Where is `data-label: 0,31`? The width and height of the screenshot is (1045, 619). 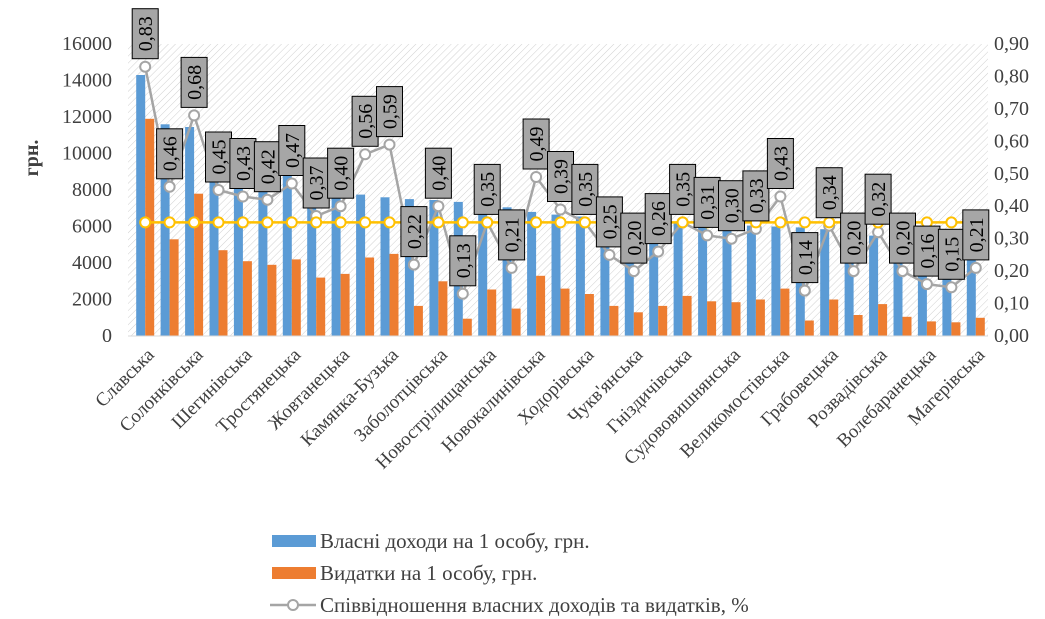
data-label: 0,31 is located at coordinates (707, 202).